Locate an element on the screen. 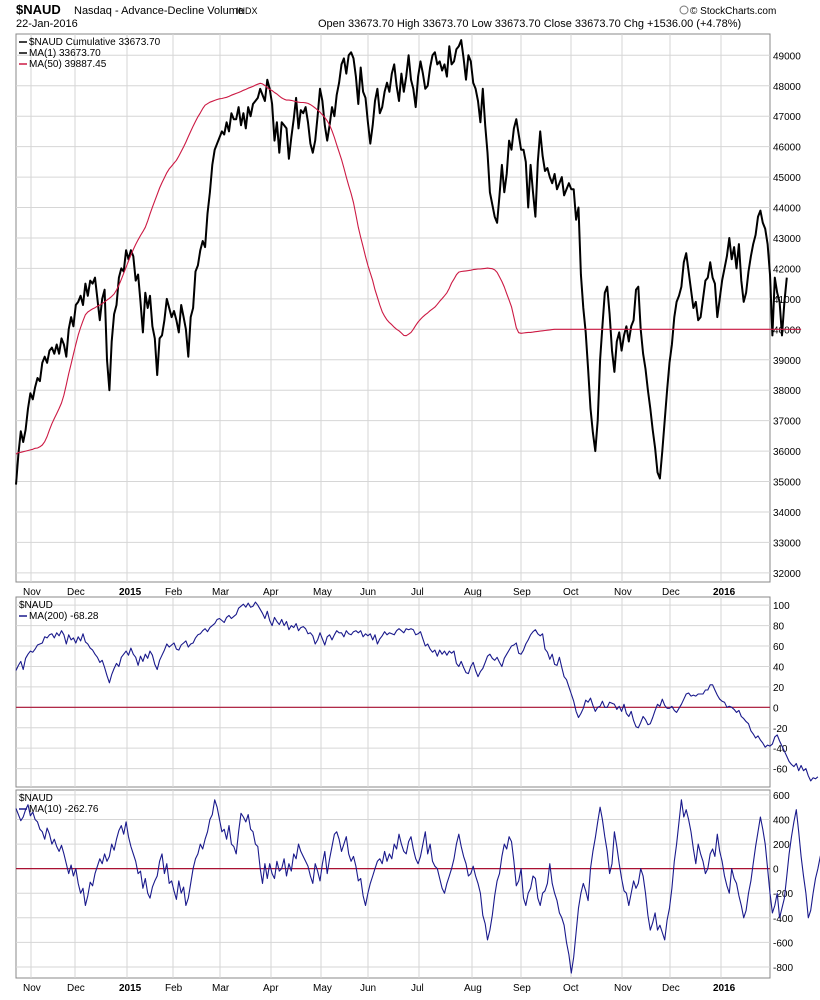 The width and height of the screenshot is (820, 1000). y-tick-label: -200 is located at coordinates (783, 894).